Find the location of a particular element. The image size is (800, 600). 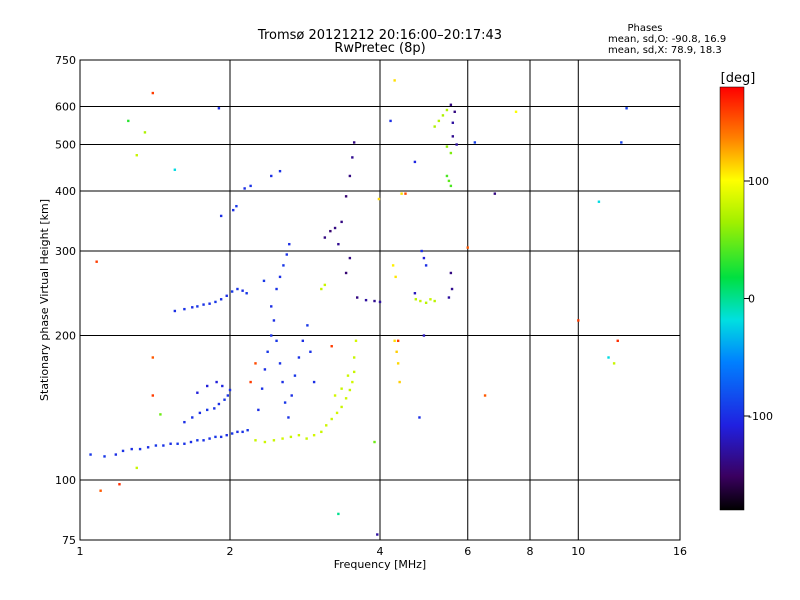

y-tick-label: 200 is located at coordinates (65, 336).